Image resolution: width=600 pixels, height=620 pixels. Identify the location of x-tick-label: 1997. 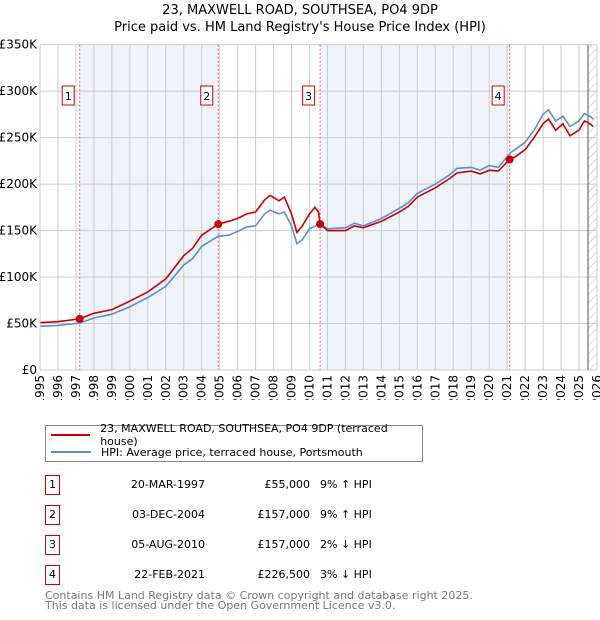
(76, 387).